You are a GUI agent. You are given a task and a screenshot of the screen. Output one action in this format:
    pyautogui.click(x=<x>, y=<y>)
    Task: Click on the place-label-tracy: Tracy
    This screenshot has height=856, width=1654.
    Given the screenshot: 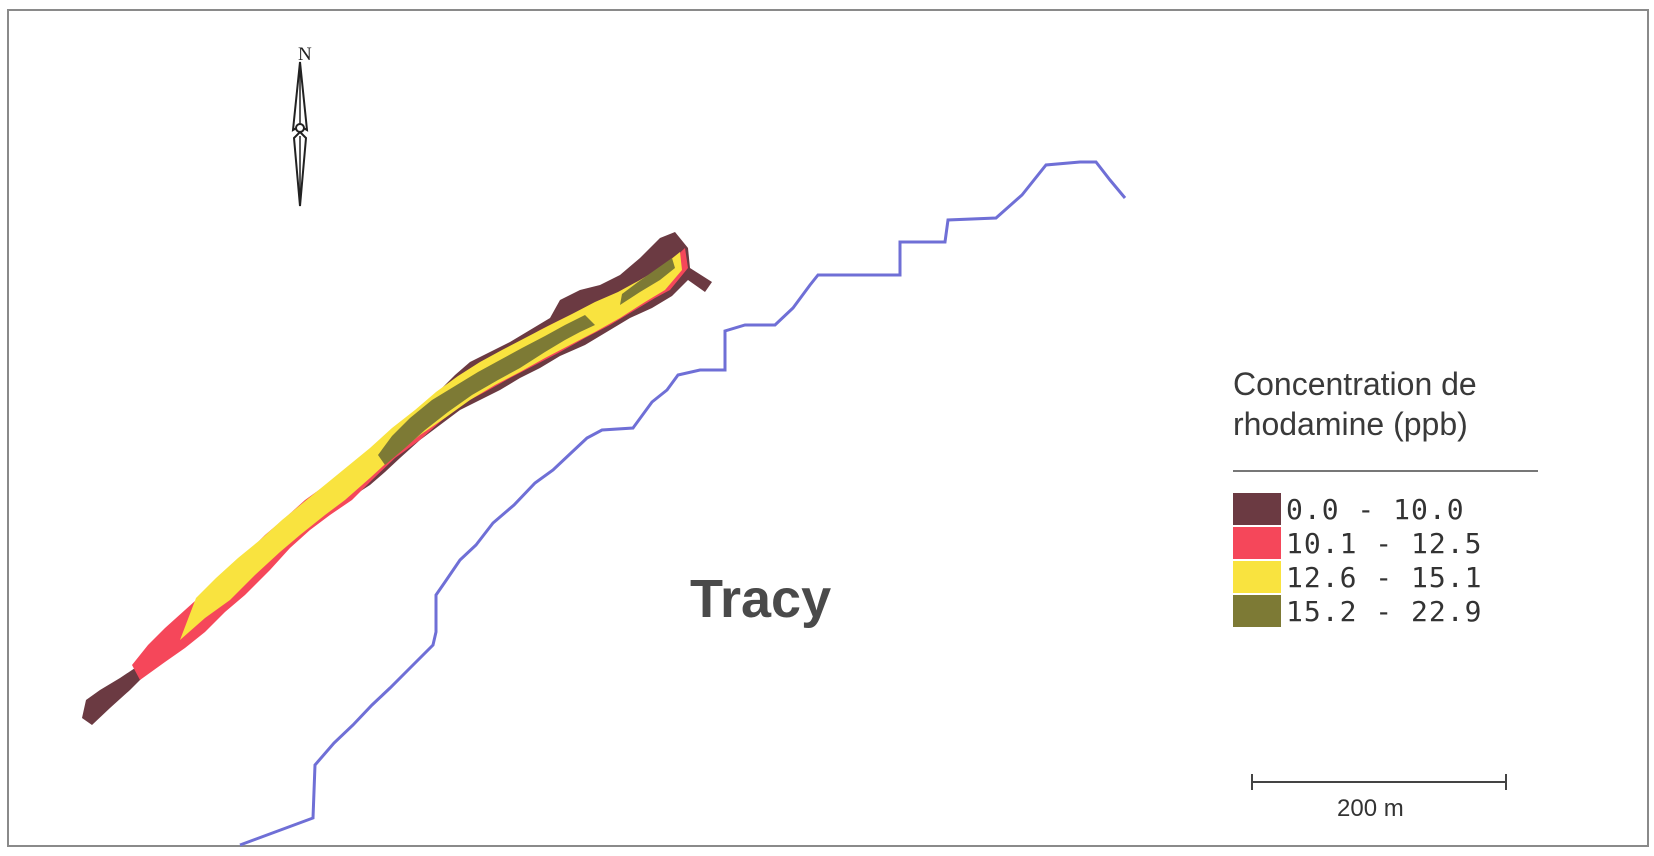 What is the action you would take?
    pyautogui.click(x=761, y=599)
    